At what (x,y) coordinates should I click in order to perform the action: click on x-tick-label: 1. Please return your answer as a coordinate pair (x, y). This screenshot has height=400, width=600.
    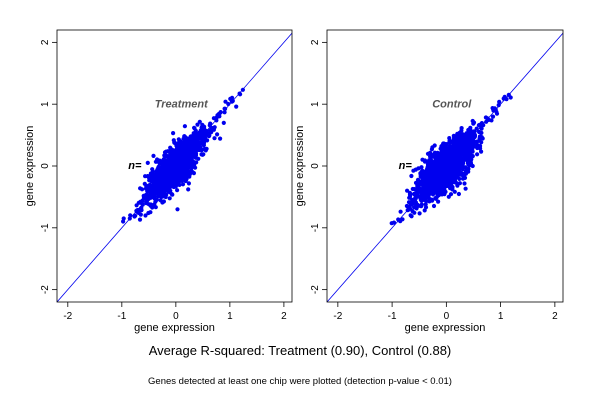
    Looking at the image, I should click on (501, 316).